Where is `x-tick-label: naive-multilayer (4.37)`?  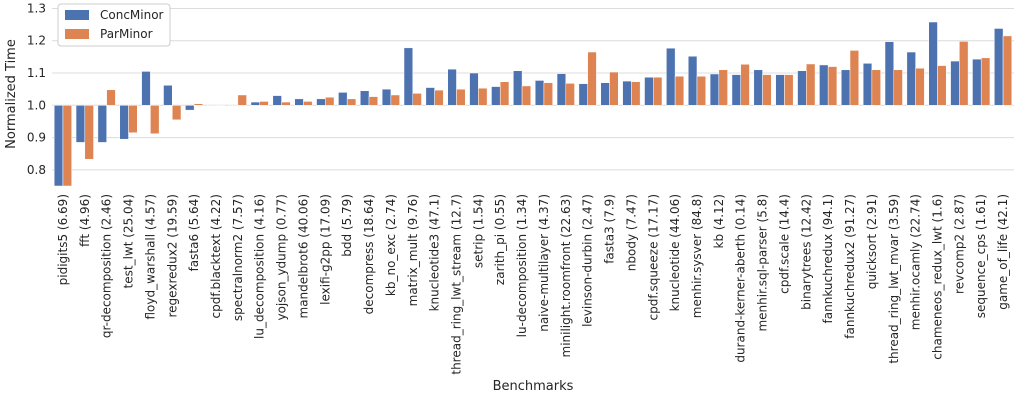 x-tick-label: naive-multilayer (4.37) is located at coordinates (544, 263).